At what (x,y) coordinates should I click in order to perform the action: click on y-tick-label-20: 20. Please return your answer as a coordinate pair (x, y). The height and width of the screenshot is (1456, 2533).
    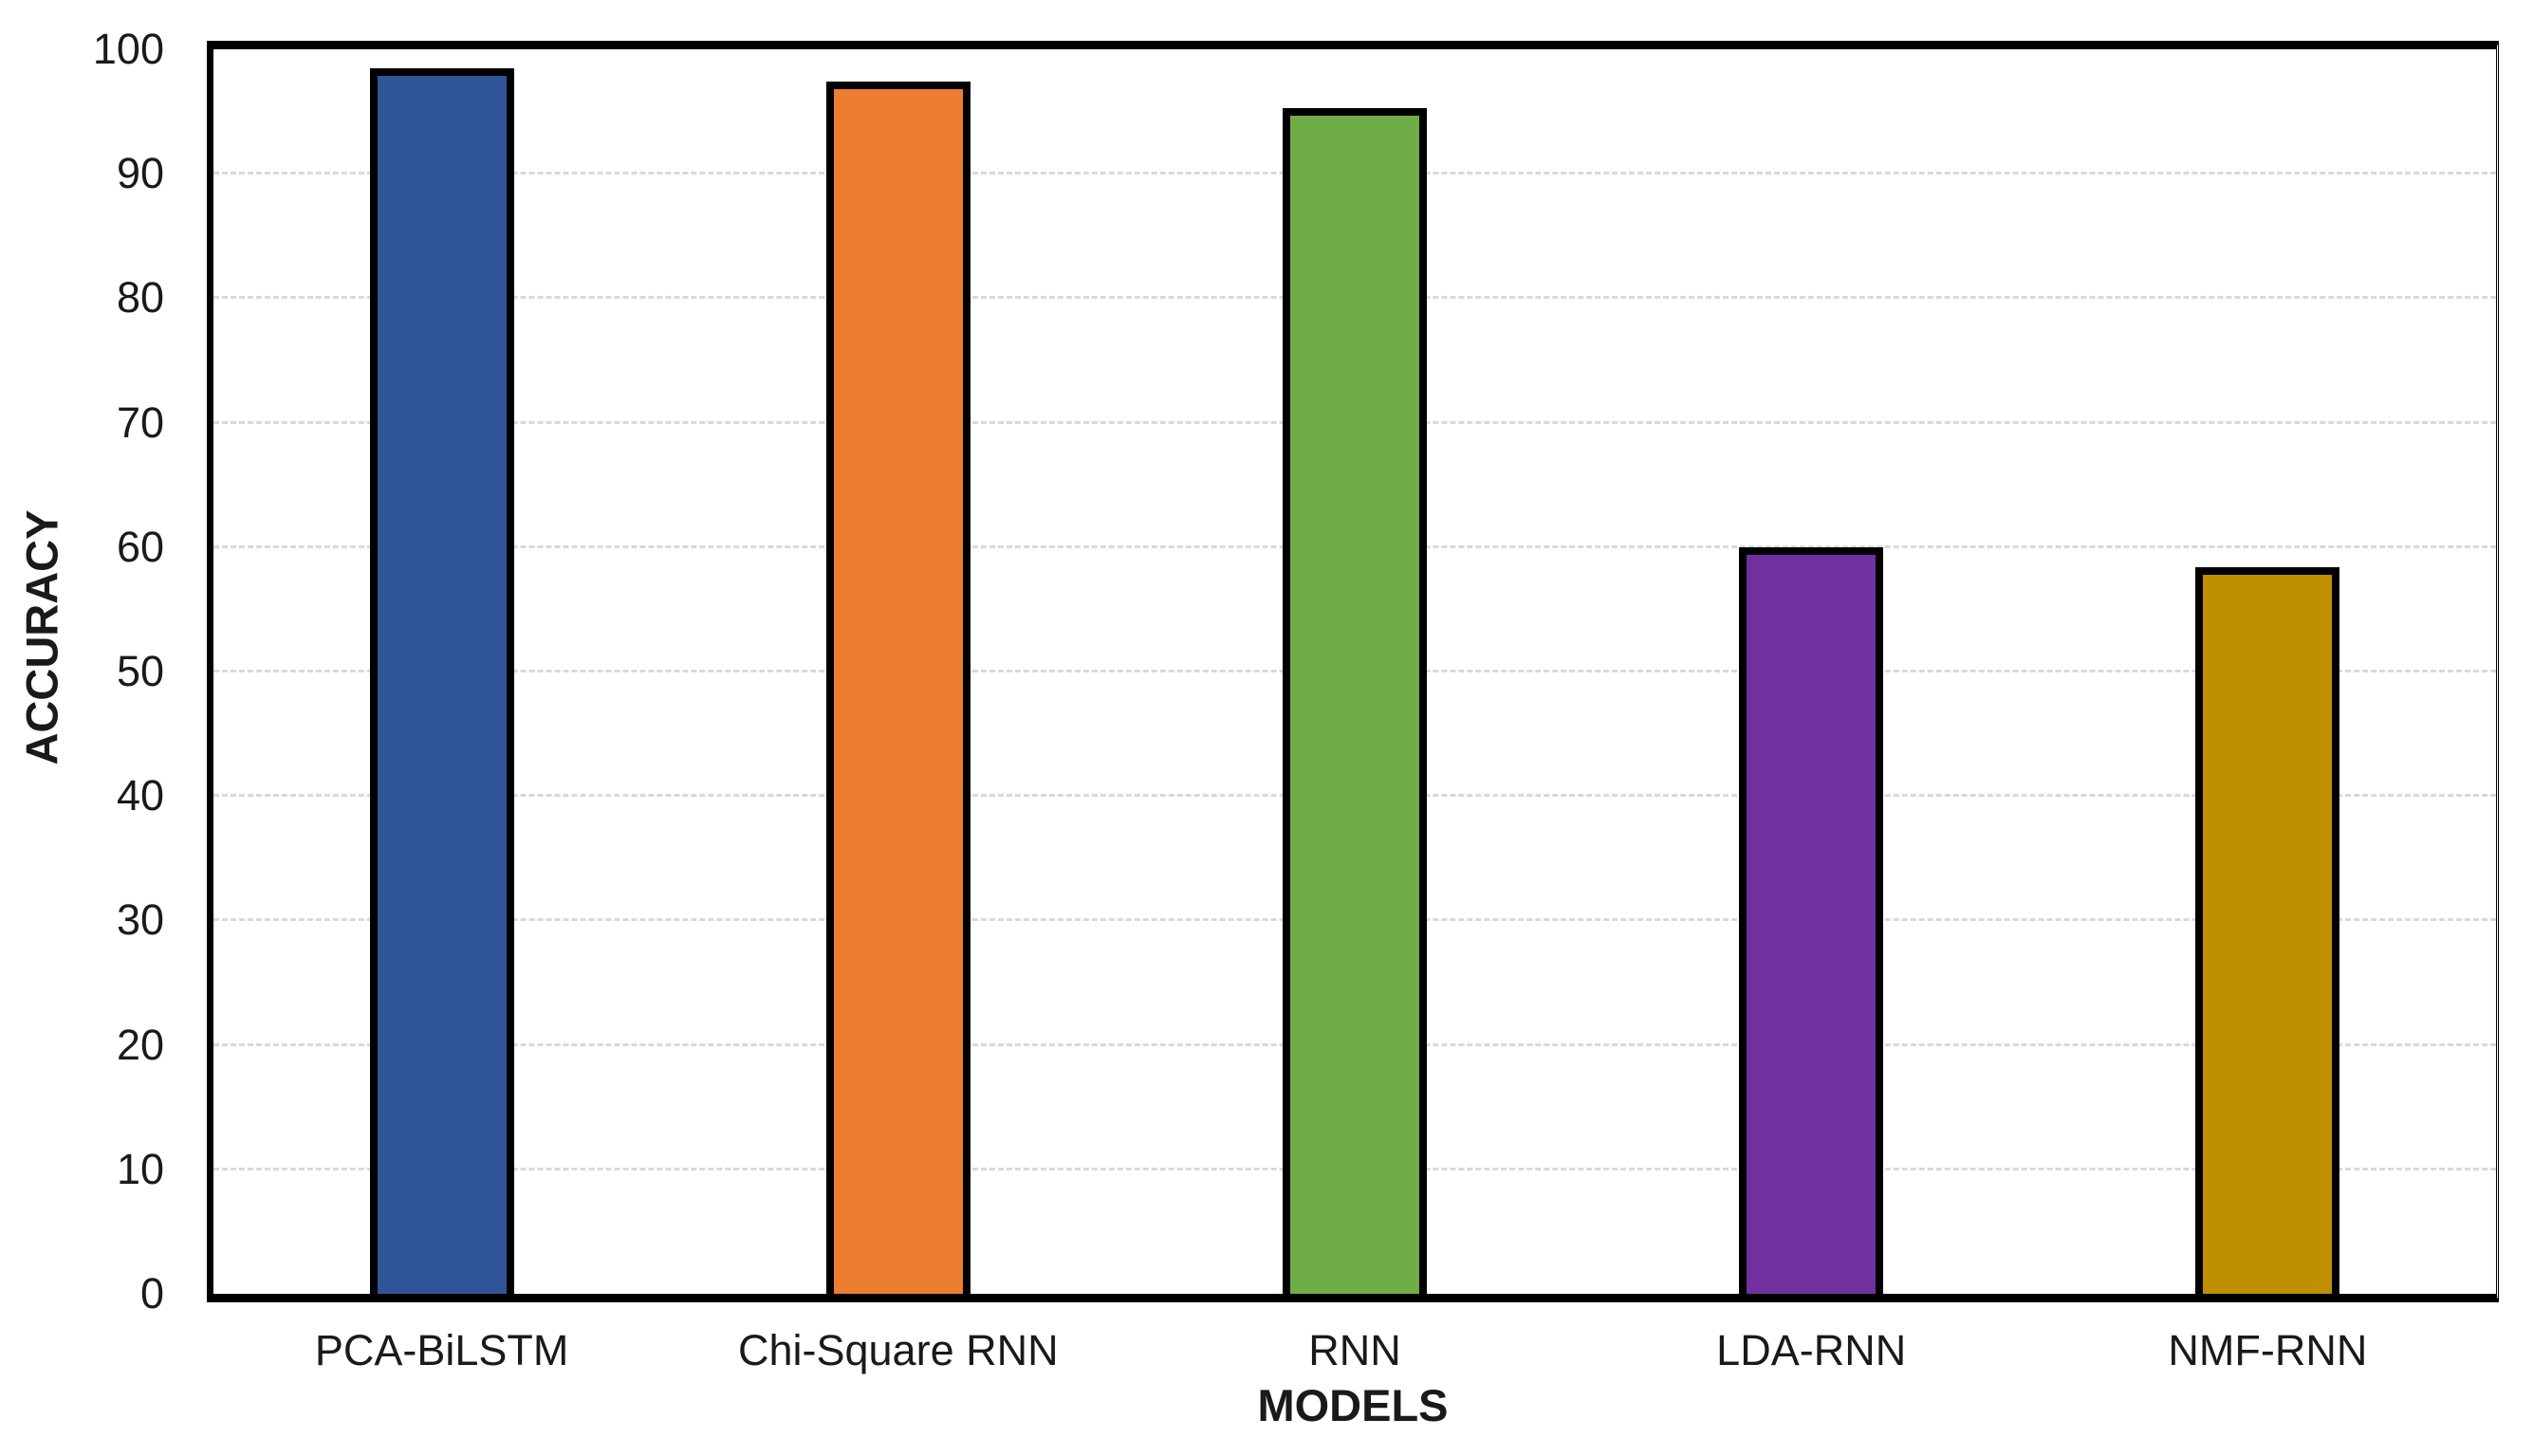
    Looking at the image, I should click on (140, 1044).